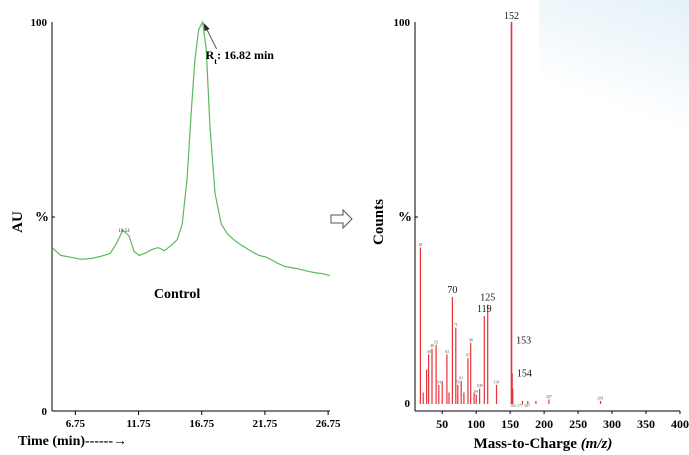  I want to click on spectrum-x-tick-label: 150, so click(510, 424).